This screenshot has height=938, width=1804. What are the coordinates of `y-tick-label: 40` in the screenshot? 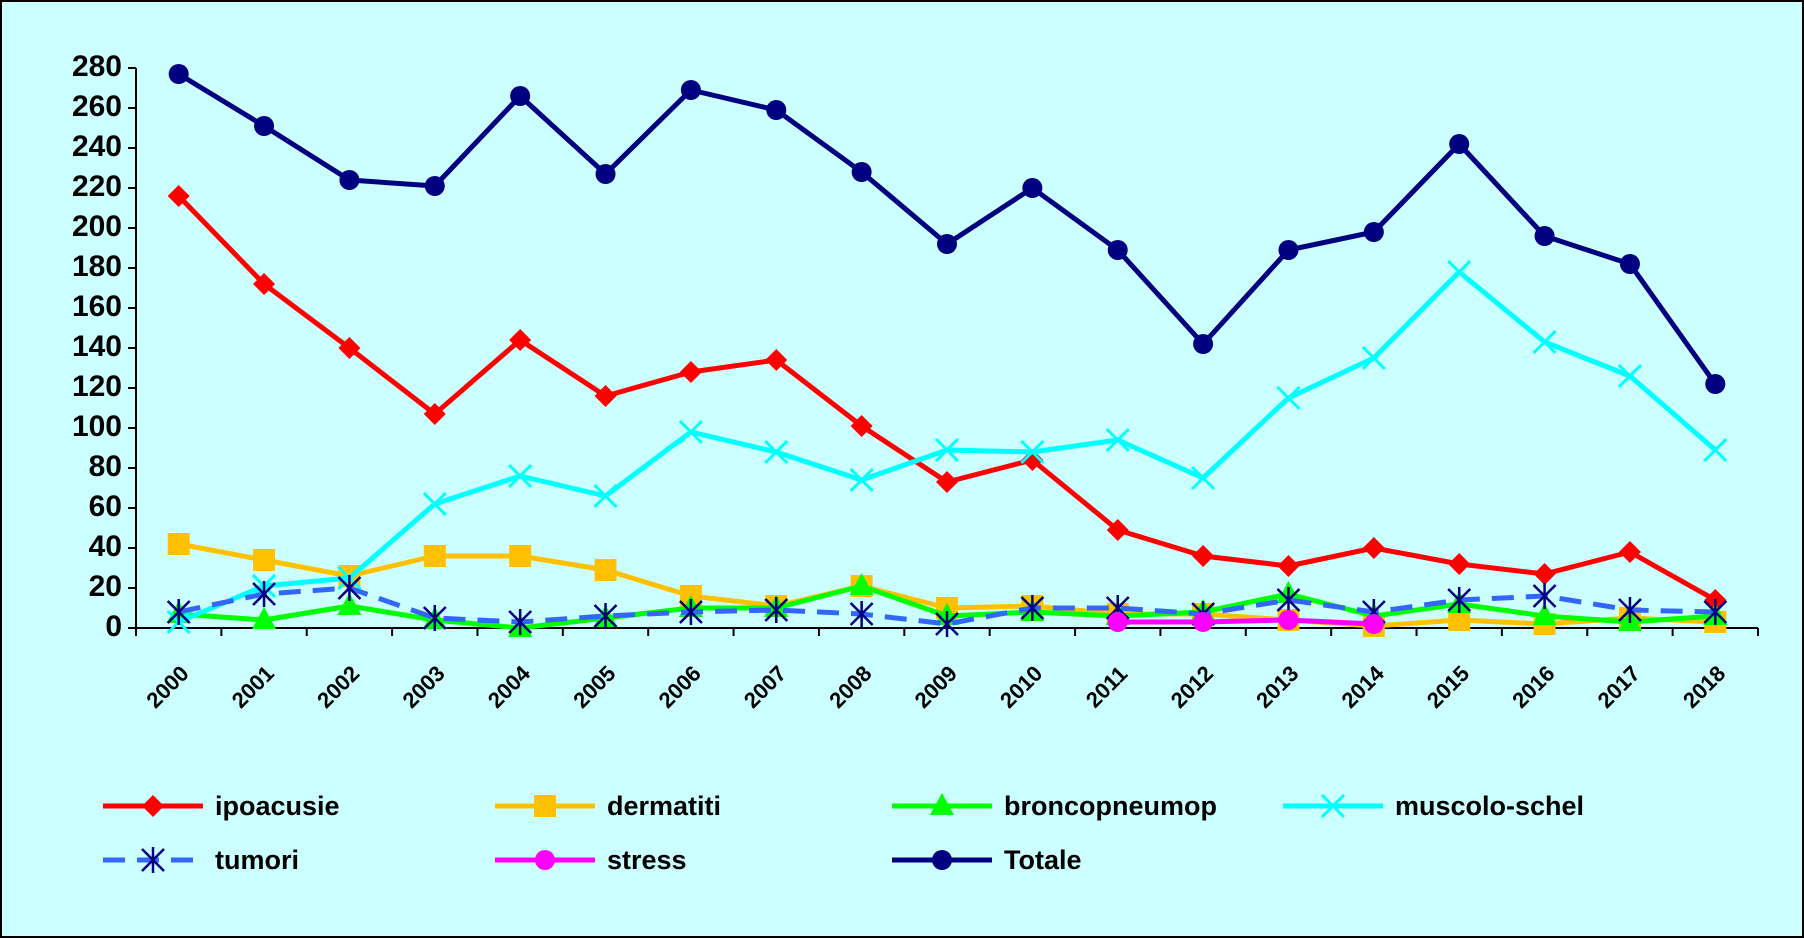 It's located at (105, 546).